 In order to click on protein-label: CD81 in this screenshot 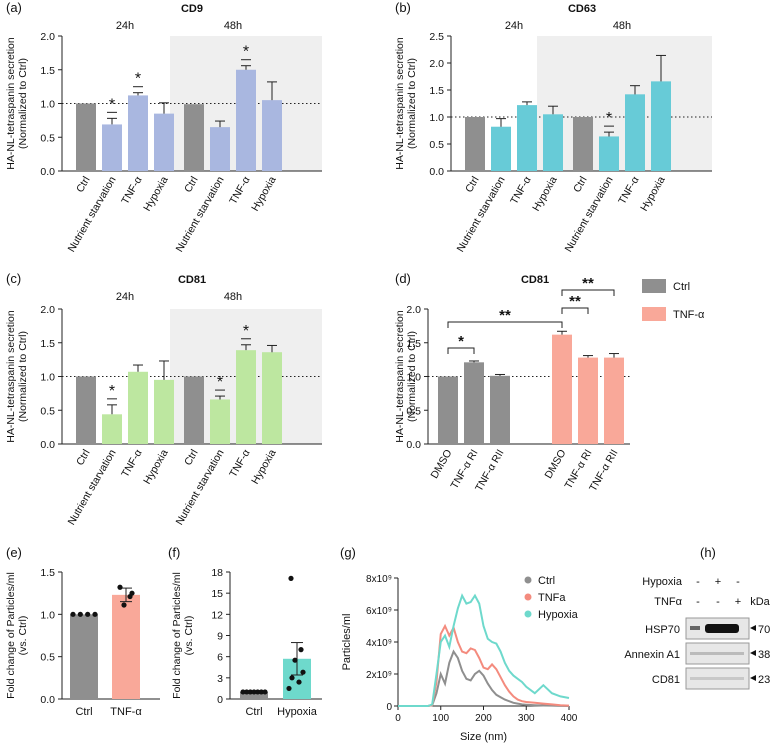, I will do `click(666, 680)`.